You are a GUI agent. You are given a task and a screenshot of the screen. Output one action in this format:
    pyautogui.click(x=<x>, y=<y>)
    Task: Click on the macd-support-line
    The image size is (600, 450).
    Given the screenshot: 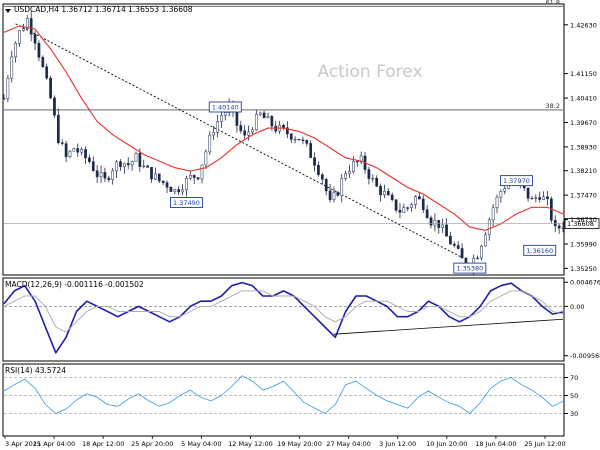 What is the action you would take?
    pyautogui.click(x=448, y=326)
    